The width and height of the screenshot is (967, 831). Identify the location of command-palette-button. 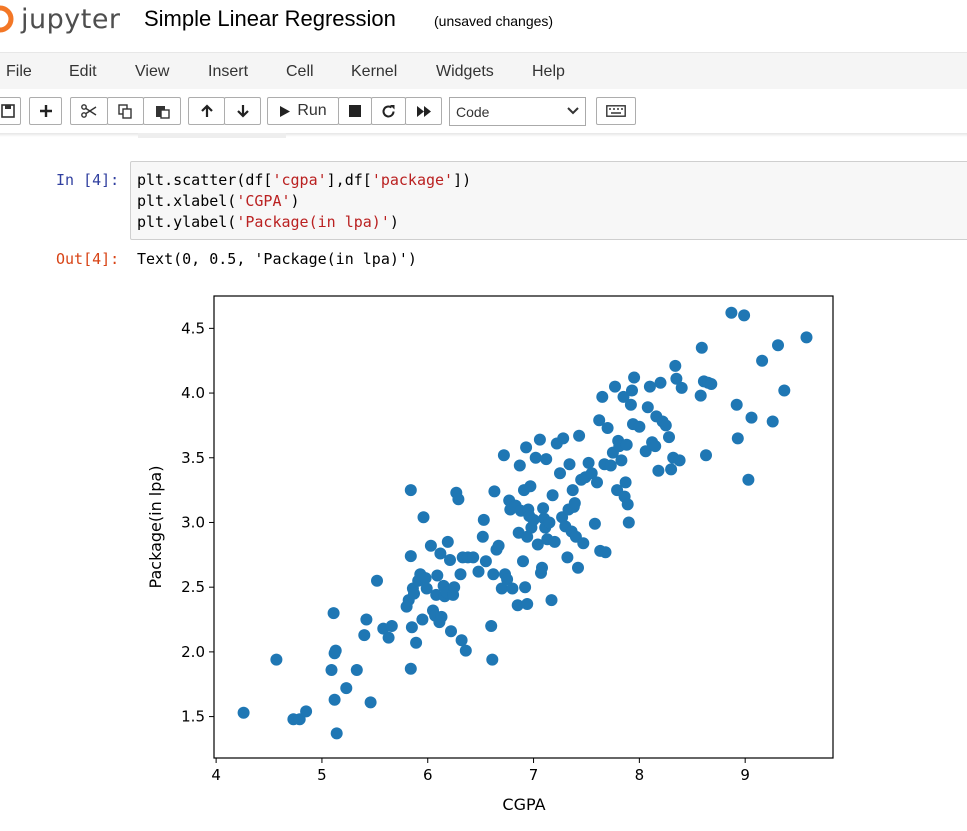
(616, 111).